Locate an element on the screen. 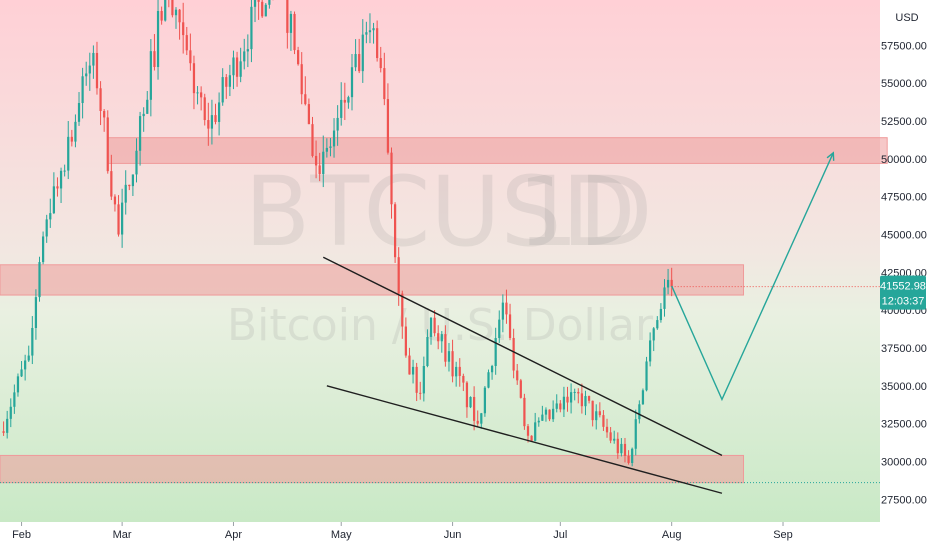  y-tick-label: 50000.00 is located at coordinates (904, 160).